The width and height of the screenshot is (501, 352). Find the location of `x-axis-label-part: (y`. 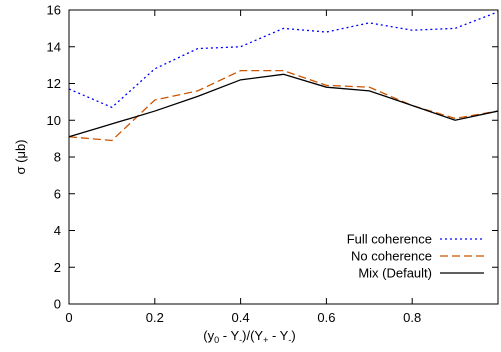

x-axis-label-part: (y is located at coordinates (208, 335).